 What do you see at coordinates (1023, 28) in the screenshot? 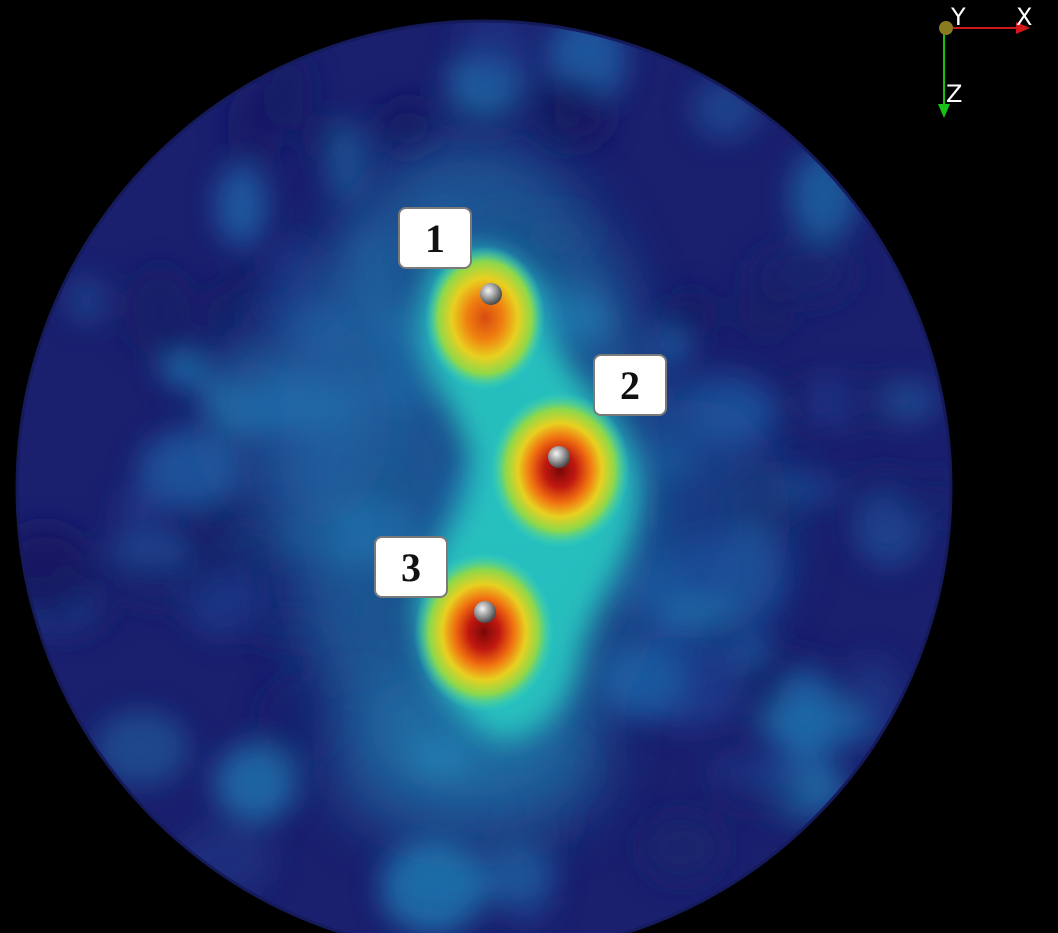
I see `x-axis-arrow` at bounding box center [1023, 28].